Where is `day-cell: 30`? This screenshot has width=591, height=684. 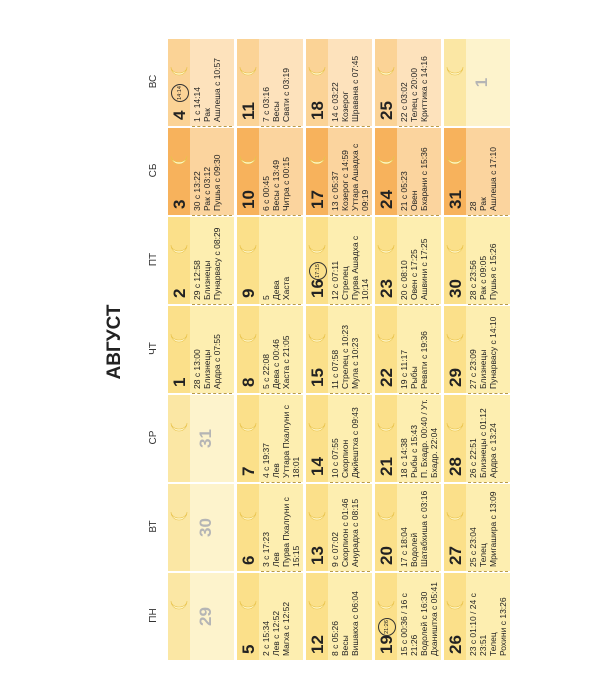
day-cell: 30 is located at coordinates (201, 527).